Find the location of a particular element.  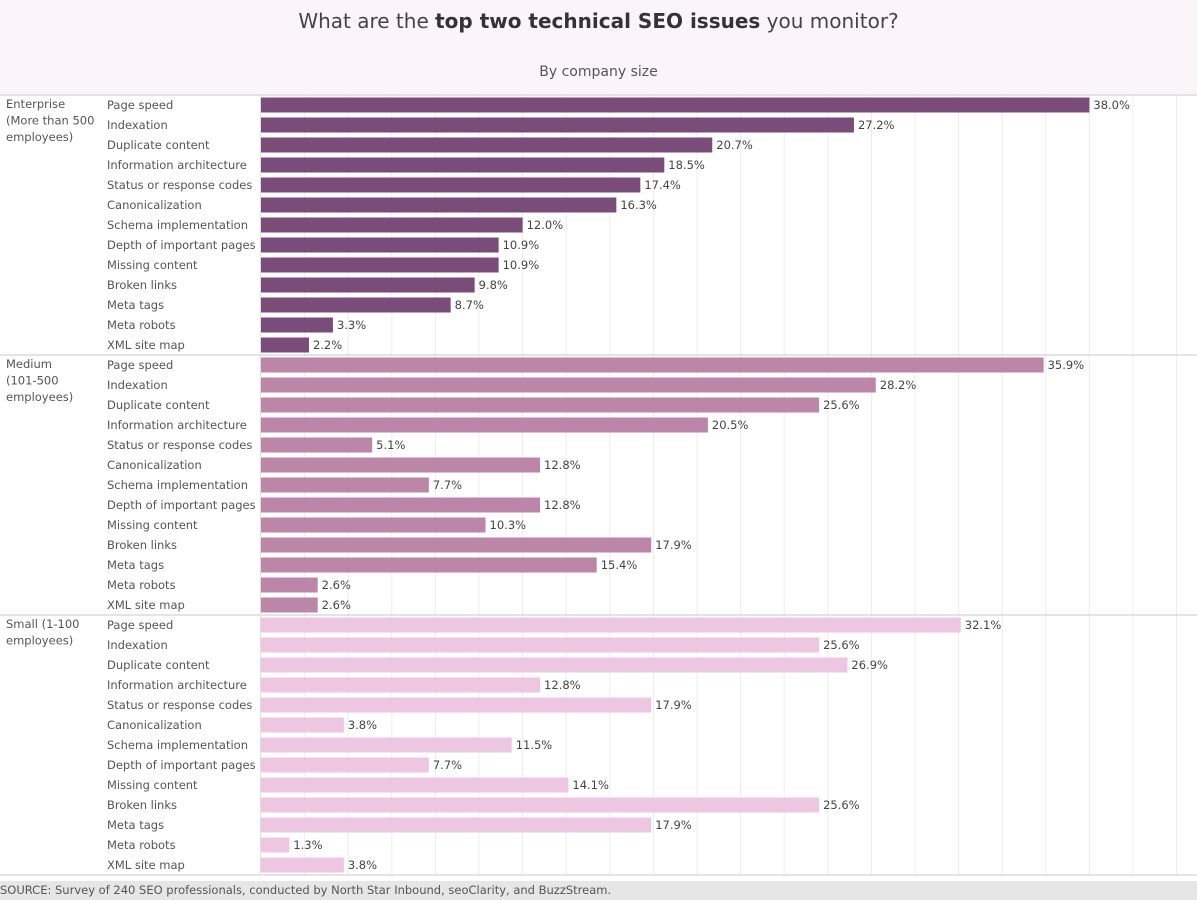

value-label: 14.1% is located at coordinates (590, 785).